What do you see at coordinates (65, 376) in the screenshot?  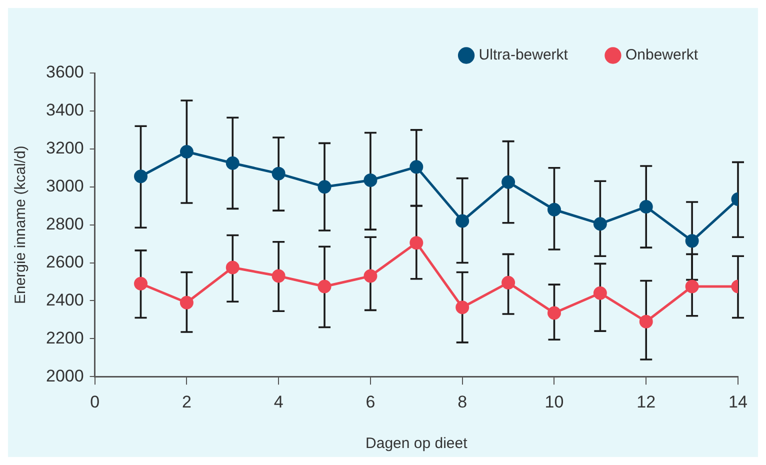 I see `y-tick-label: 2000` at bounding box center [65, 376].